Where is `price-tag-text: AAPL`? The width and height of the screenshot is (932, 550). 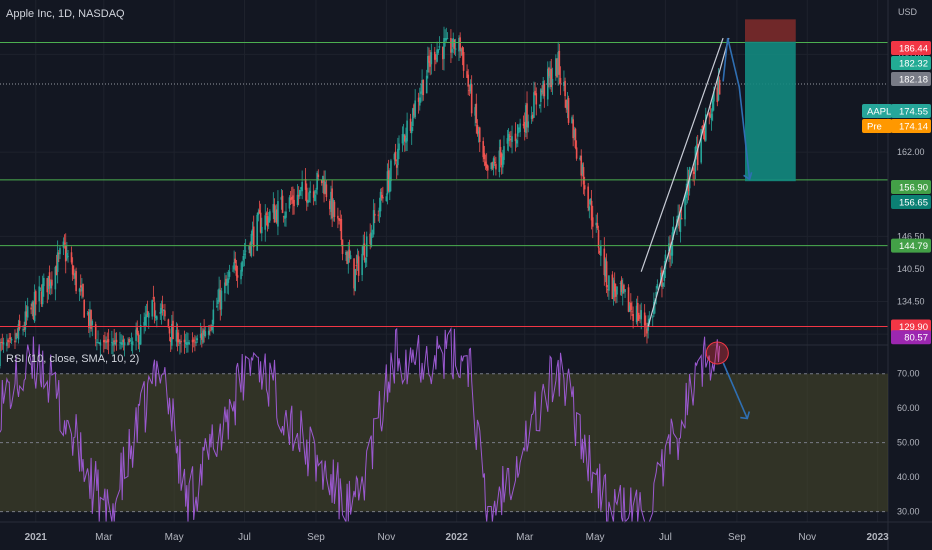 price-tag-text: AAPL is located at coordinates (879, 112).